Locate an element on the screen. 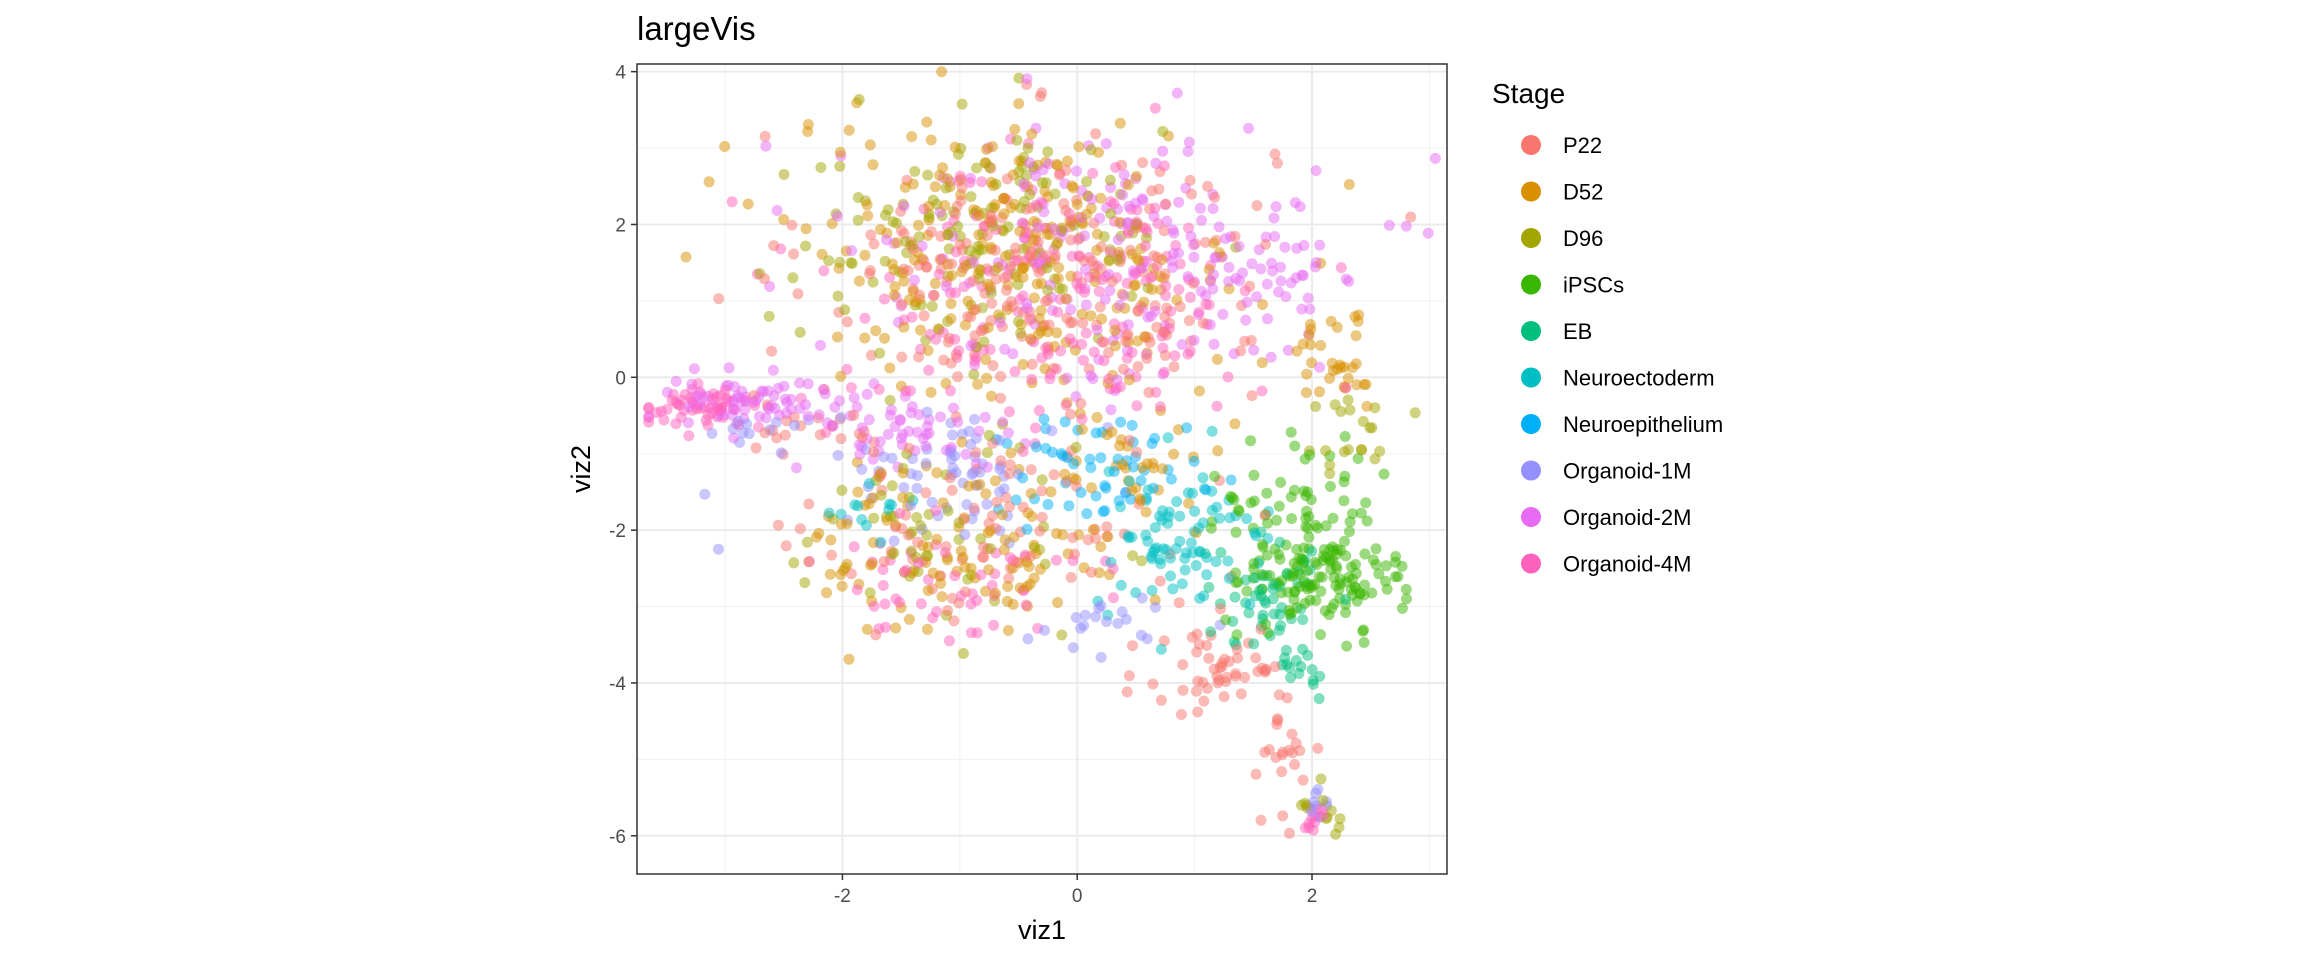 The height and width of the screenshot is (960, 2304). legend-item: P22 is located at coordinates (1561, 145).